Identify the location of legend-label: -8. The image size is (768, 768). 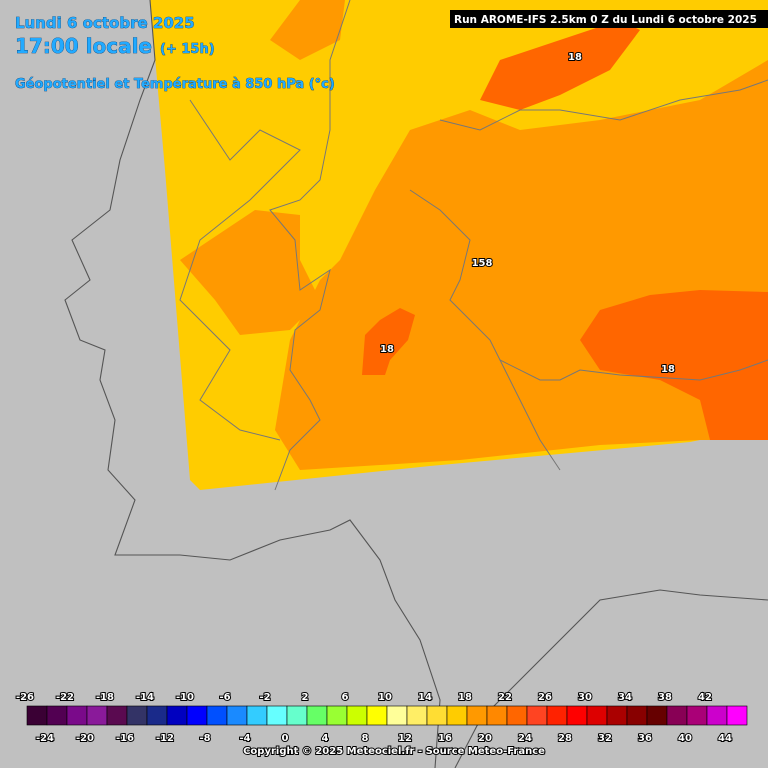
(204, 738).